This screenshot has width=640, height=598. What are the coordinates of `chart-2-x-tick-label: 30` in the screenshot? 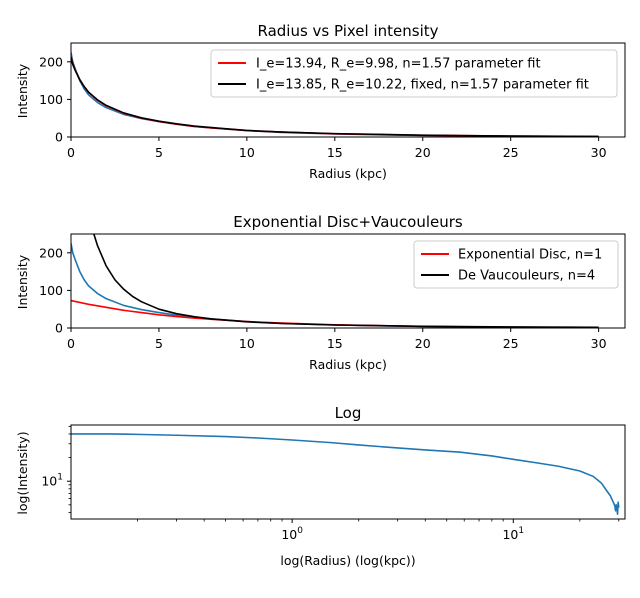 It's located at (599, 343).